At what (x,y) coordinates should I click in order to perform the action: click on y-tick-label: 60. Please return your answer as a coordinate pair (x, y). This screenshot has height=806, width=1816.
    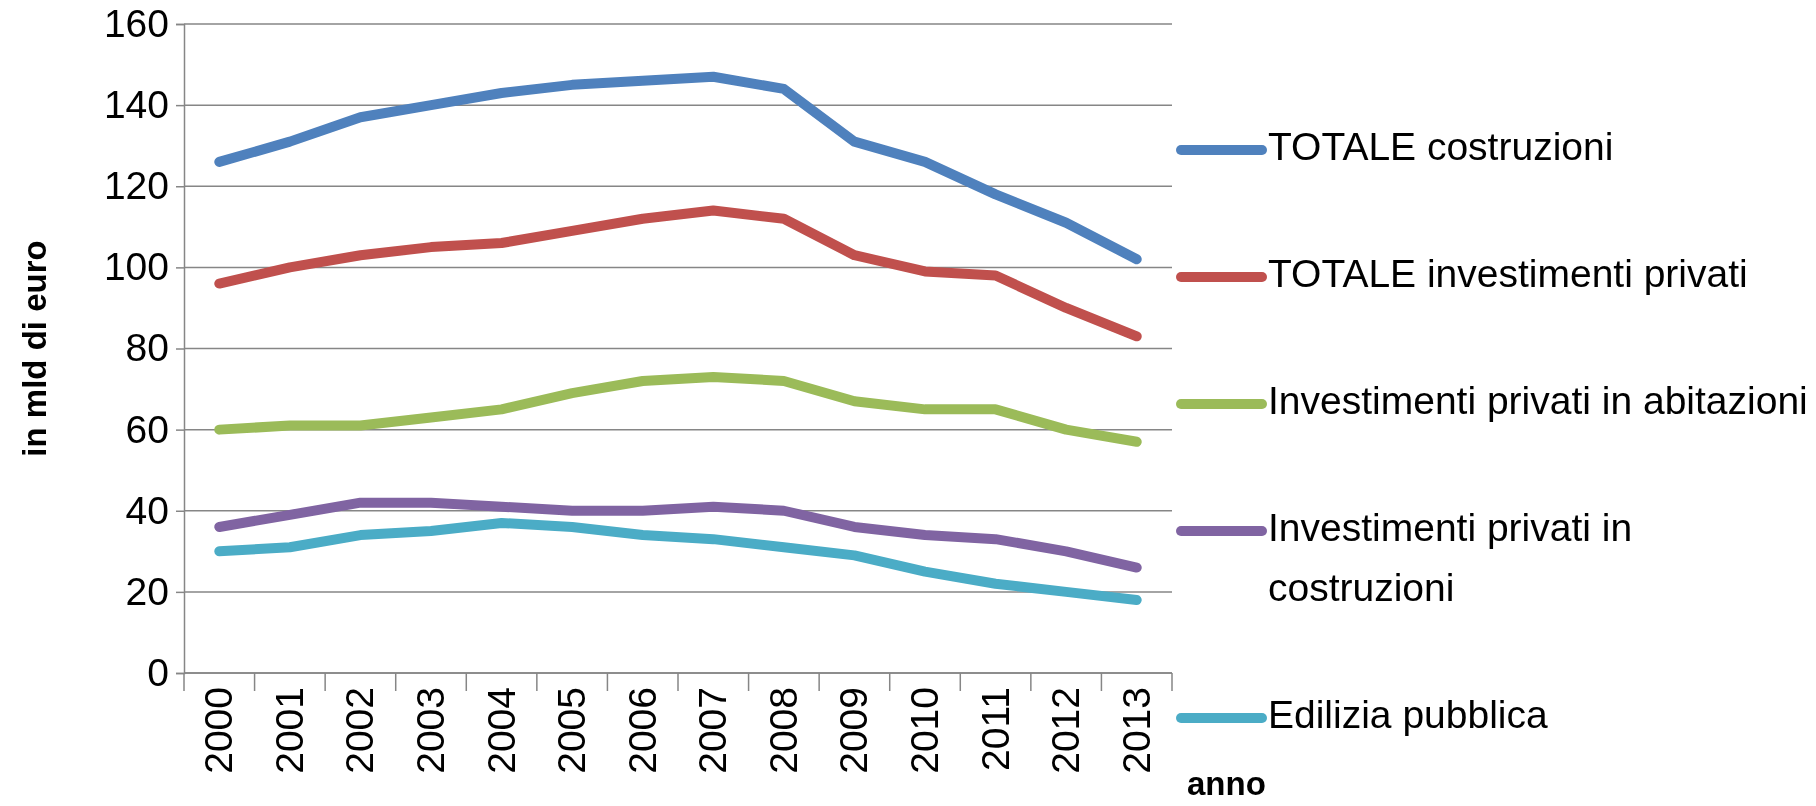
    Looking at the image, I should click on (147, 429).